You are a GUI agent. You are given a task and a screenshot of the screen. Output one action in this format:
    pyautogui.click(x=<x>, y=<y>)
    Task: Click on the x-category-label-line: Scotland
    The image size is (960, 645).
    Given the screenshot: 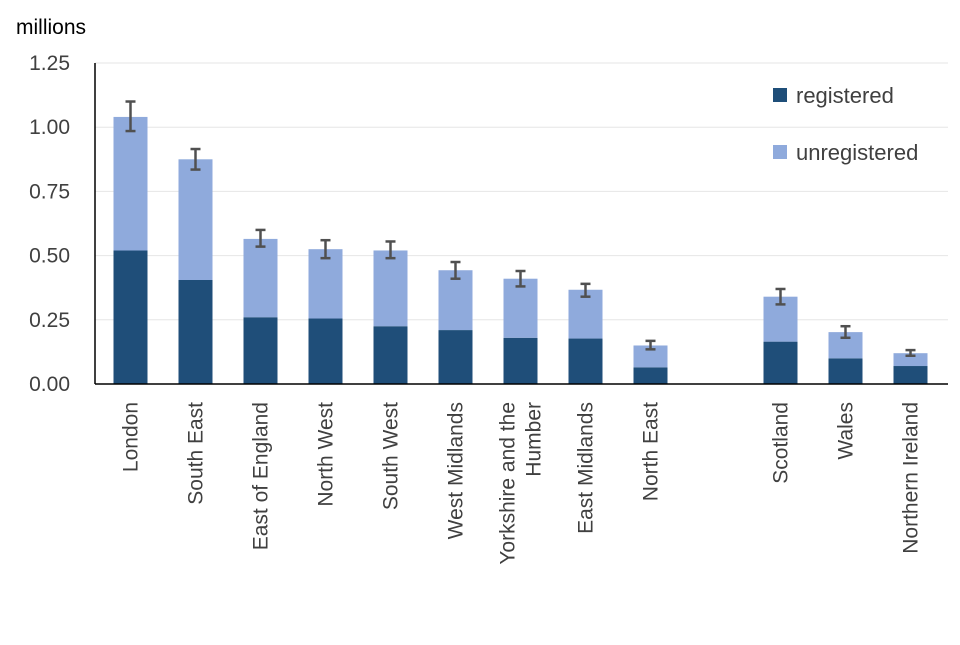 What is the action you would take?
    pyautogui.click(x=781, y=443)
    